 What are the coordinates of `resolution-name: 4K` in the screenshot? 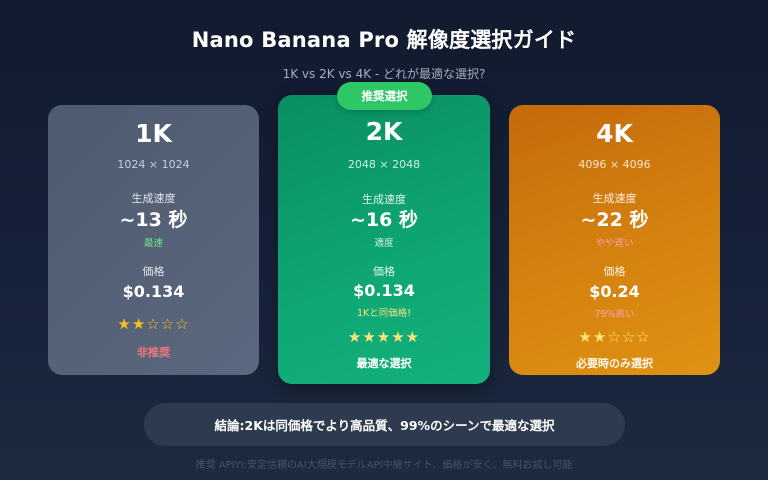 It's located at (614, 133).